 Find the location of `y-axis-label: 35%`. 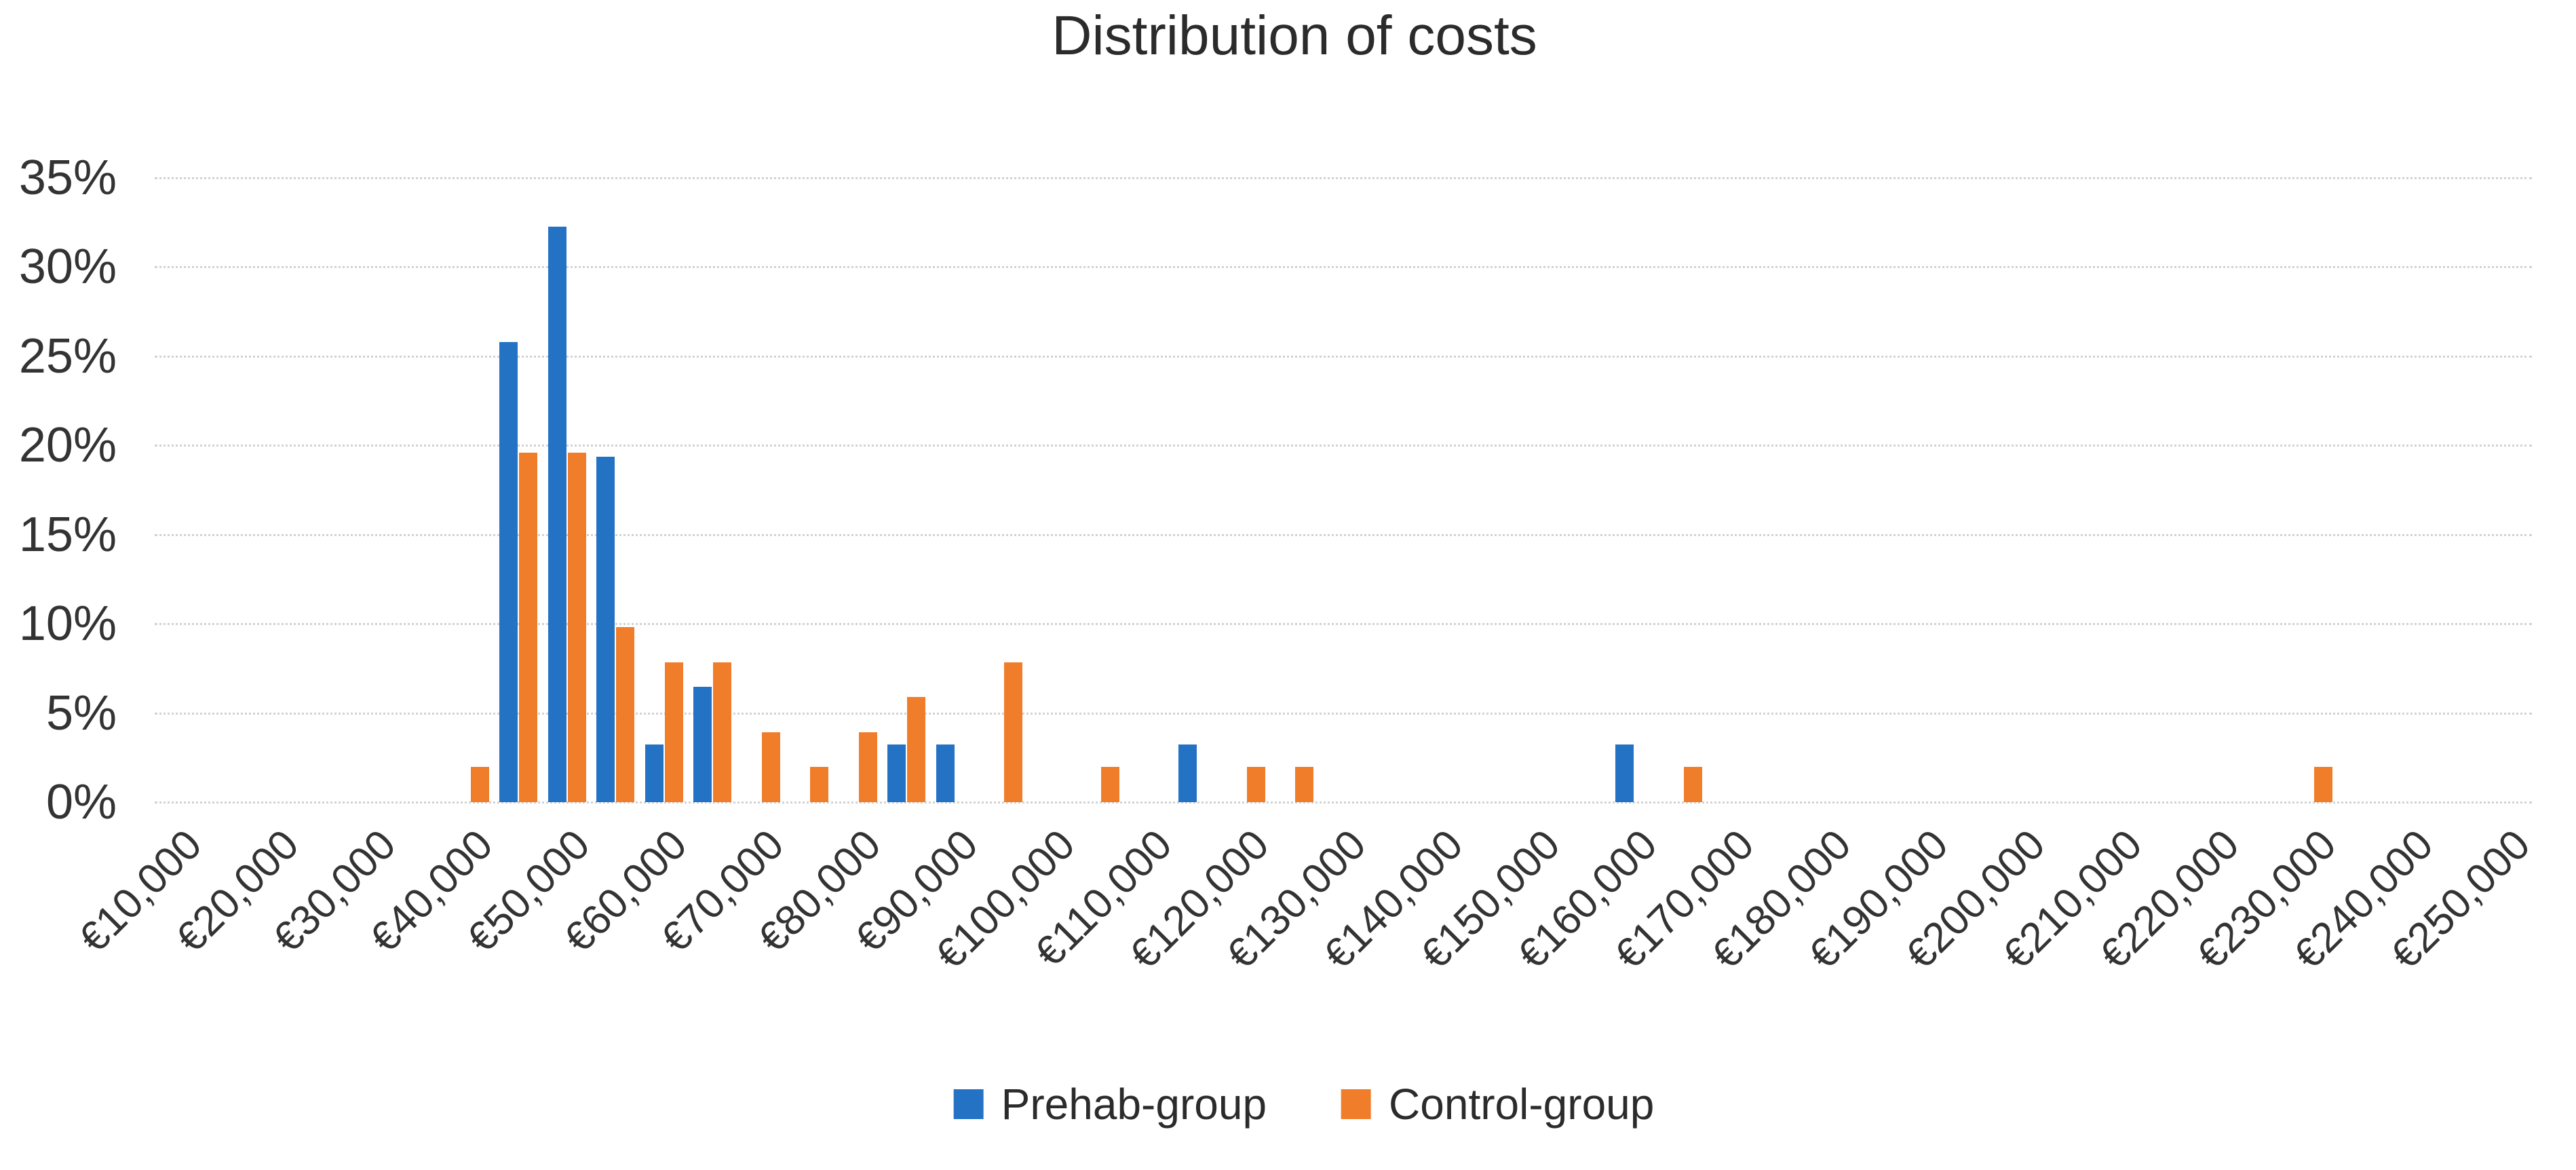

y-axis-label: 35% is located at coordinates (67, 178).